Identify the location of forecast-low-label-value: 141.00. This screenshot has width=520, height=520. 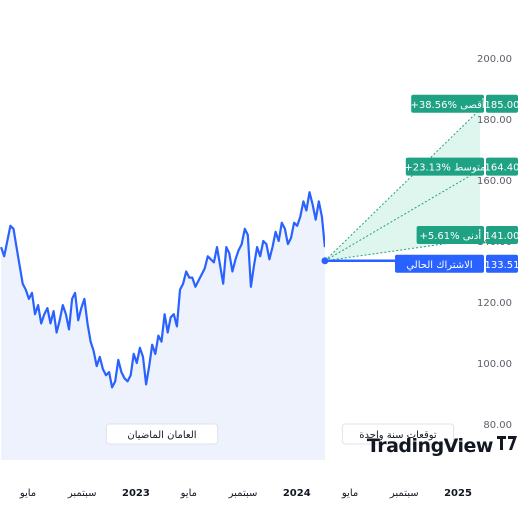
(502, 236).